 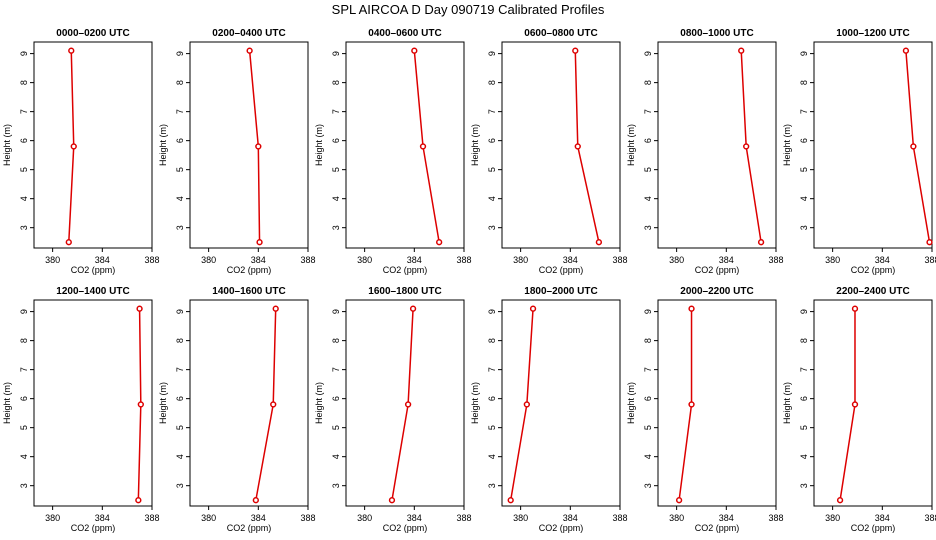 What do you see at coordinates (872, 291) in the screenshot?
I see `panel-title: 2200–2400 UTC` at bounding box center [872, 291].